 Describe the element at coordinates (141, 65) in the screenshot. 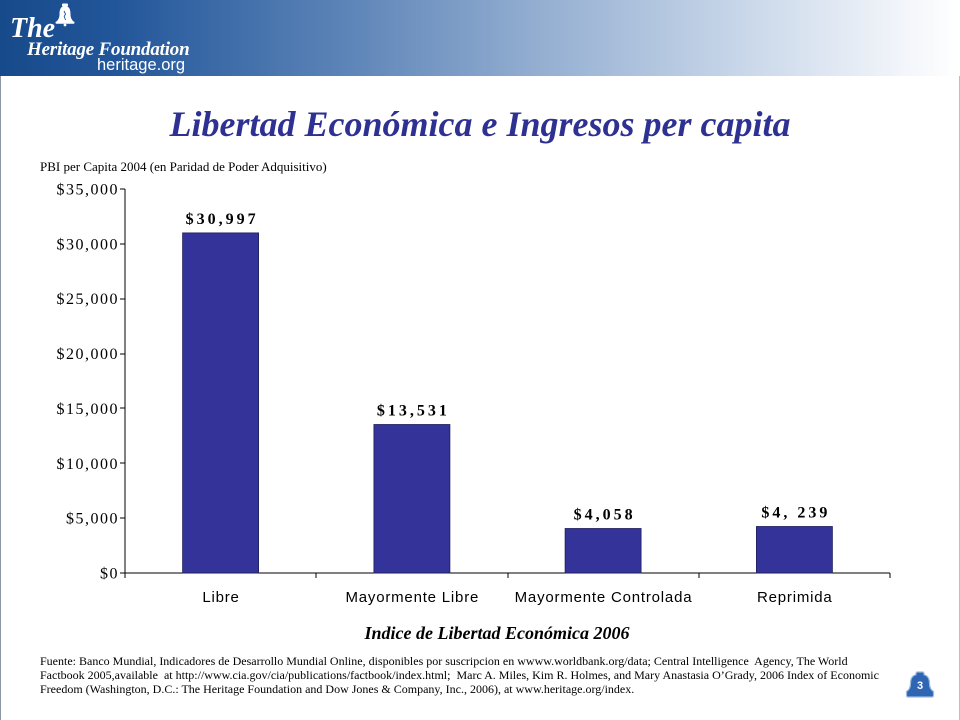

I see `logo-site: heritage.org` at that location.